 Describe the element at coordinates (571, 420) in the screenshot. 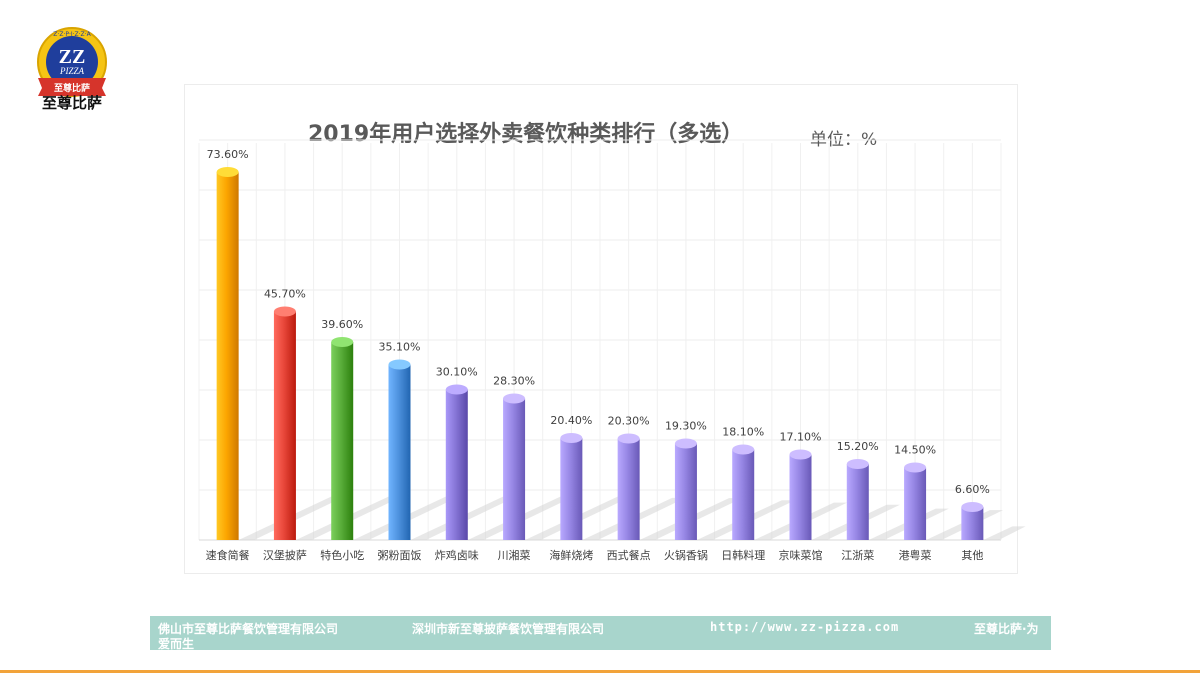

I see `data-label: 20.40%` at that location.